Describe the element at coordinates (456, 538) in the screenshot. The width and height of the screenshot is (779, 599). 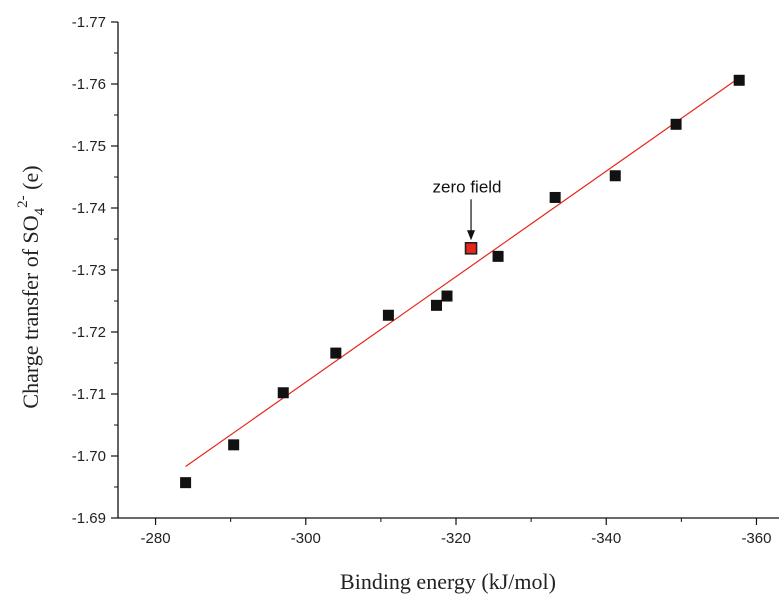
I see `x-tick-label: -320` at that location.